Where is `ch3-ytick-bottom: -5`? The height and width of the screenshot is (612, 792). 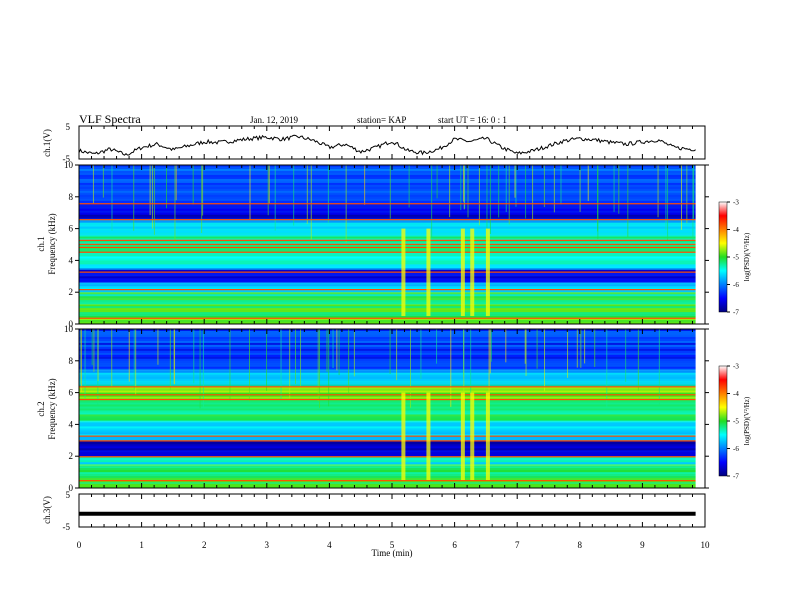 ch3-ytick-bottom: -5 is located at coordinates (67, 527).